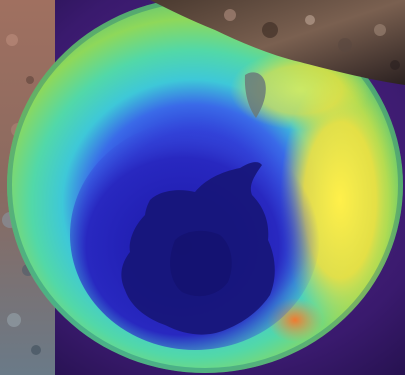 The image size is (405, 375). I want to click on rock-arc-top, so click(277, 42).